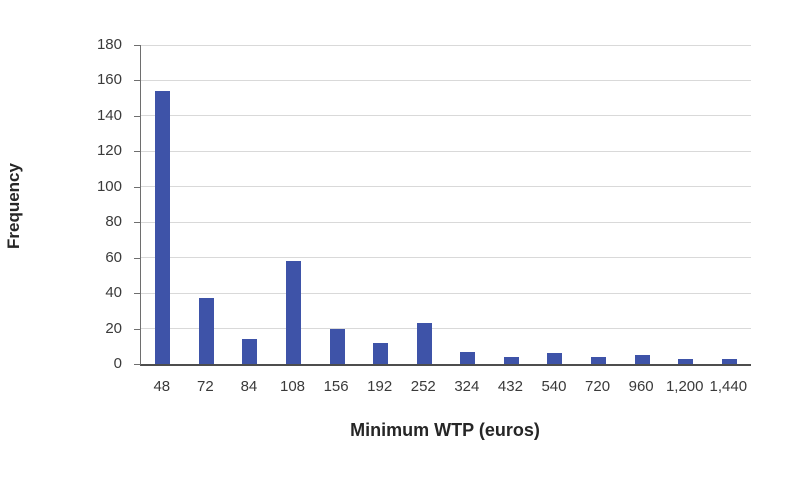  What do you see at coordinates (113, 293) in the screenshot?
I see `y-tick-label-40: 40` at bounding box center [113, 293].